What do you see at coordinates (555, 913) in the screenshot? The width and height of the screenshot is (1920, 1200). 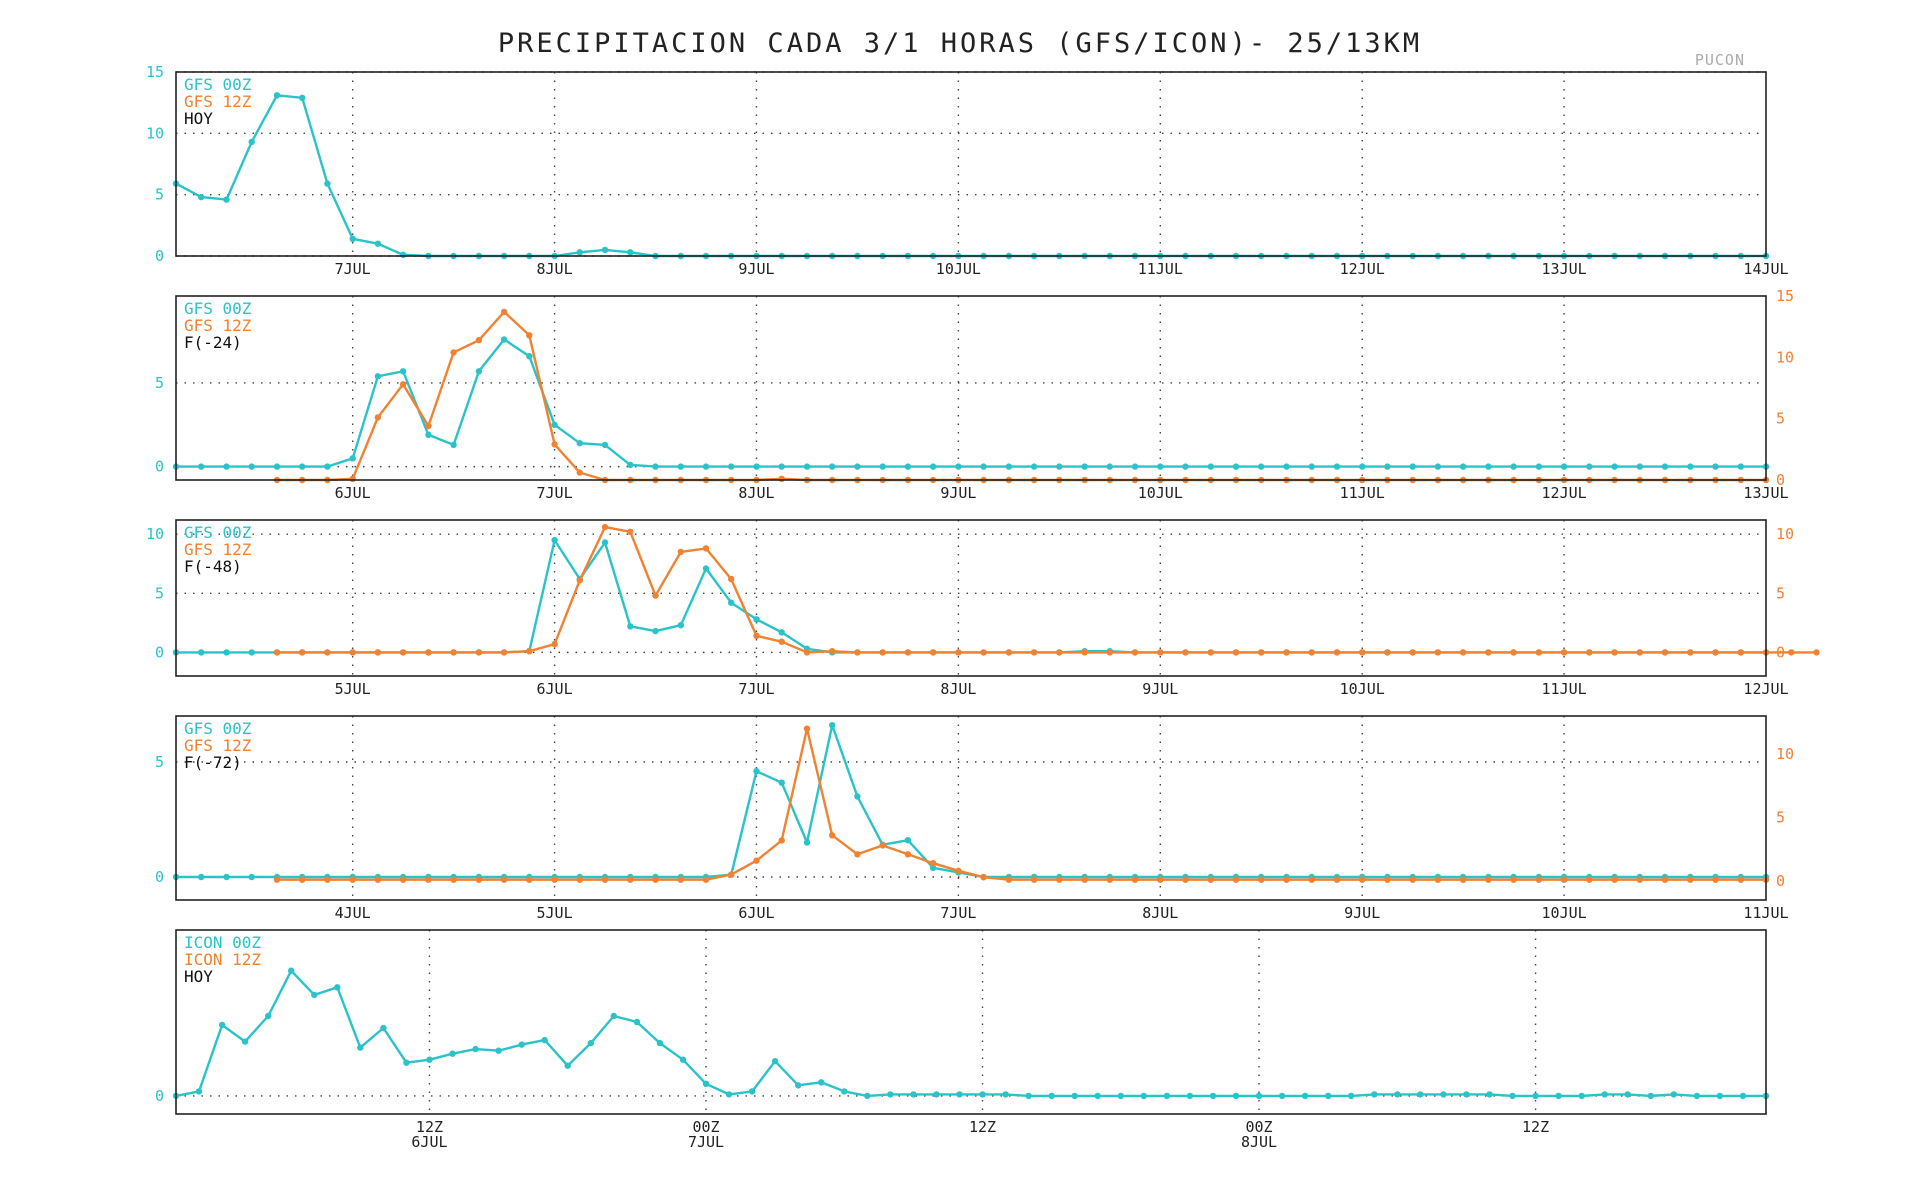 I see `x-tick-label: 5JUL` at bounding box center [555, 913].